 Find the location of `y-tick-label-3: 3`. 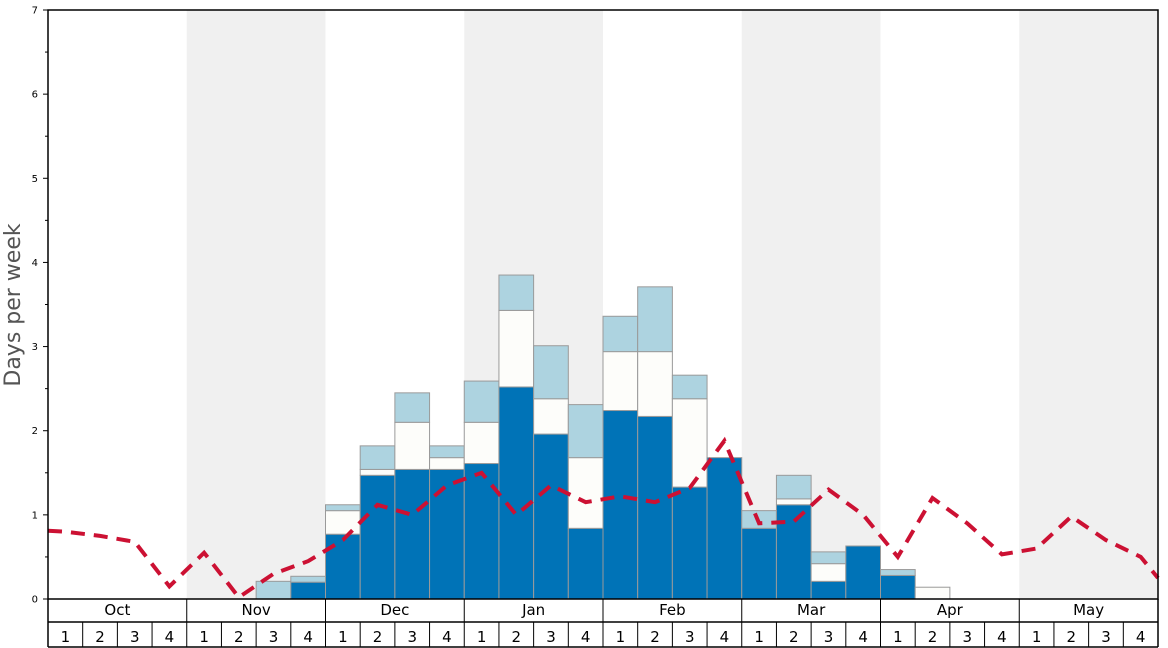

y-tick-label-3: 3 is located at coordinates (35, 347).